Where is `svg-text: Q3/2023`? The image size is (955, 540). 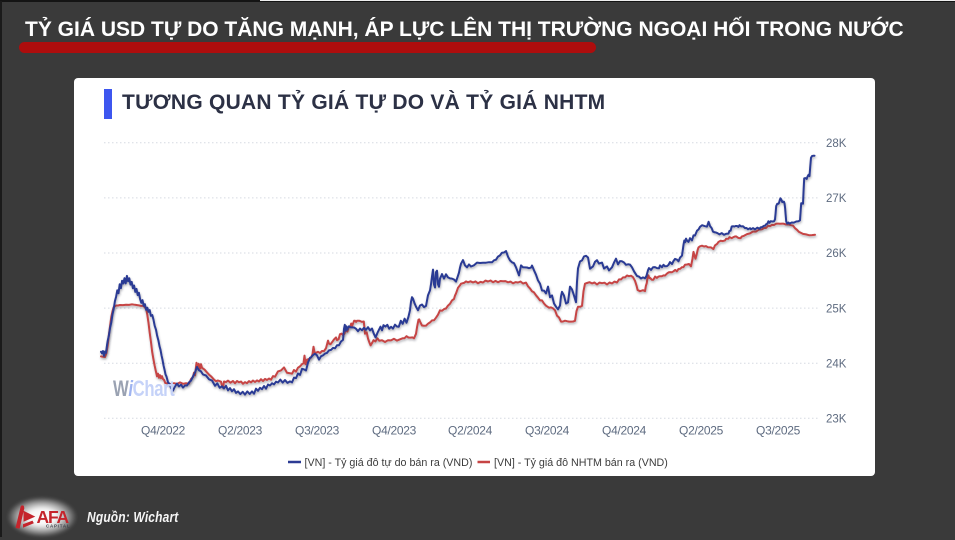
svg-text: Q3/2023 is located at coordinates (317, 431).